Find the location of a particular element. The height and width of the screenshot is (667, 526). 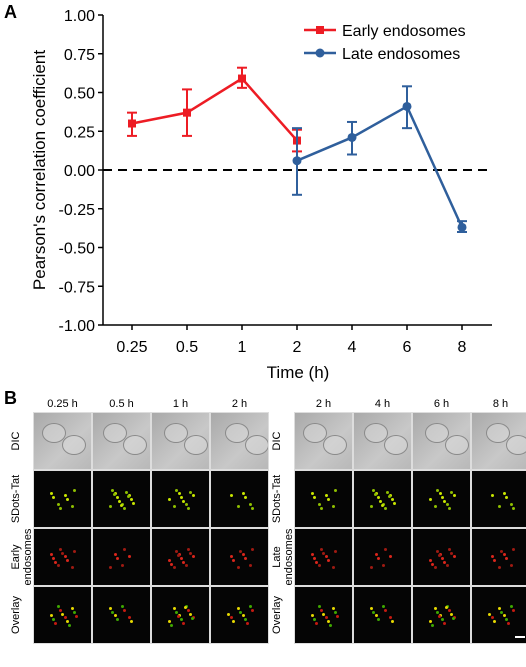

row-label: Overlay is located at coordinates (16, 615).